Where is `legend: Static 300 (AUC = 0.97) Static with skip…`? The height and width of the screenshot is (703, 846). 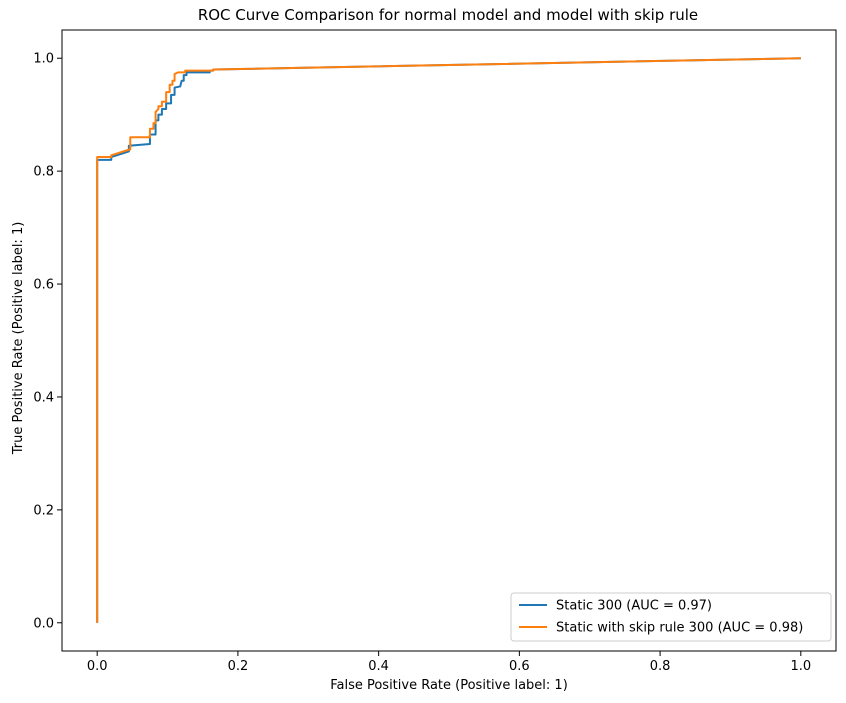 legend: Static 300 (AUC = 0.97) Static with skip… is located at coordinates (671, 617).